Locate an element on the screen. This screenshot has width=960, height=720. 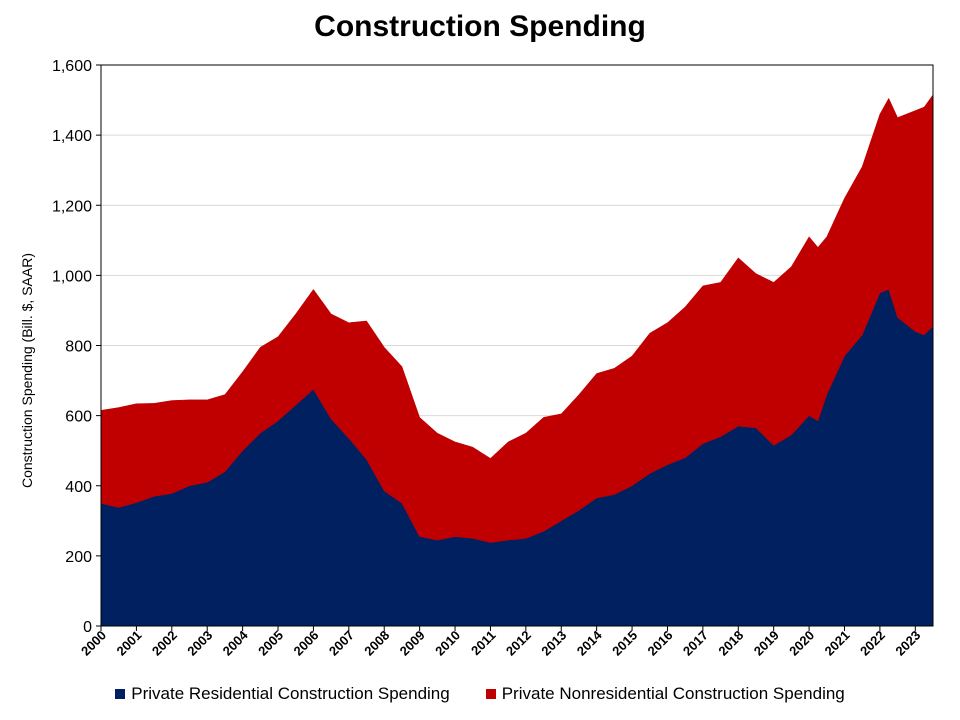
x-tick-label: 2008 is located at coordinates (376, 643).